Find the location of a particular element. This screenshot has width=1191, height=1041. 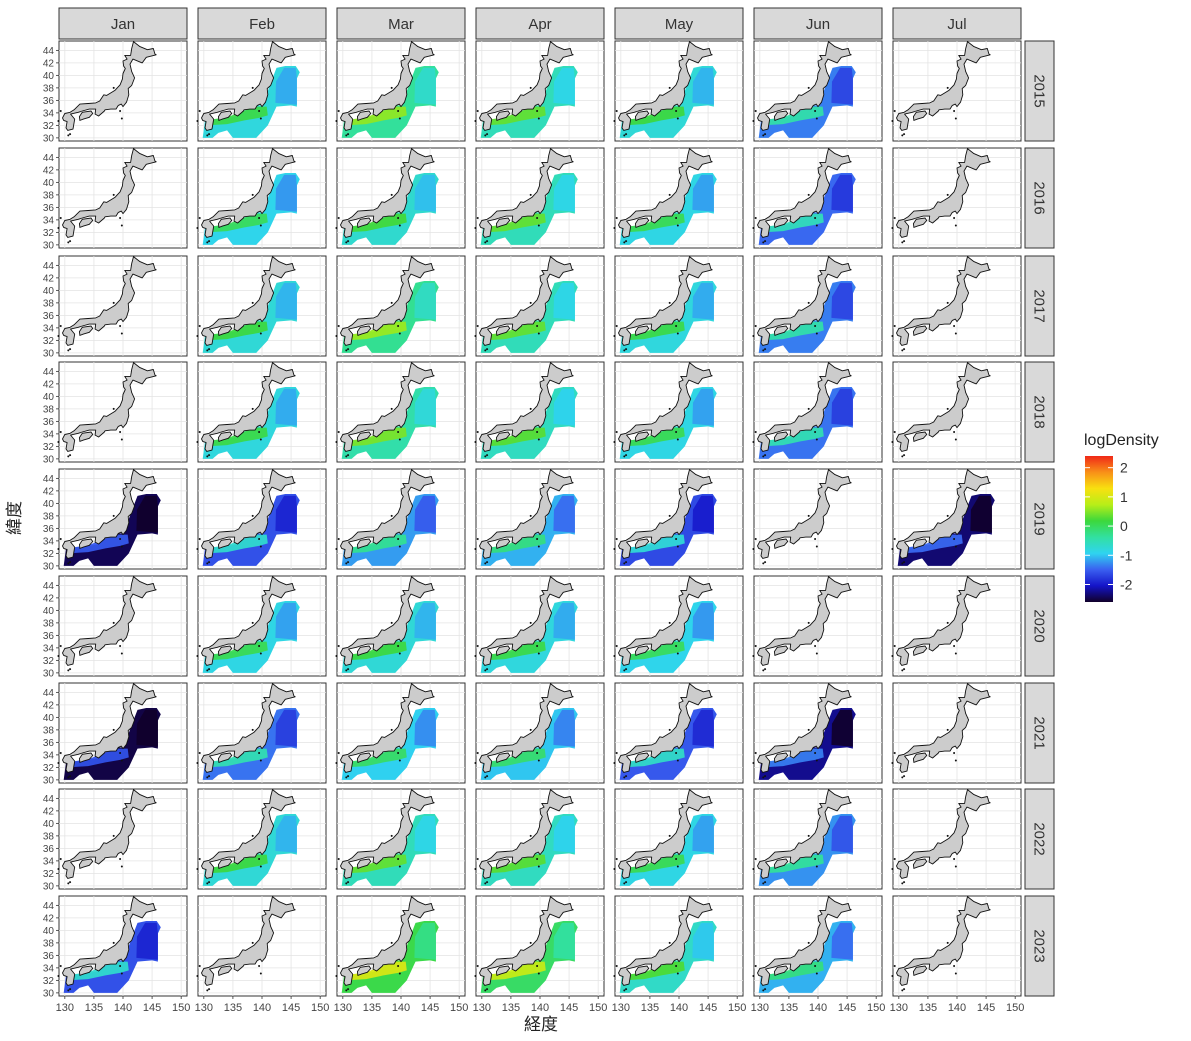

legend-tick-label: -1 is located at coordinates (1126, 555).